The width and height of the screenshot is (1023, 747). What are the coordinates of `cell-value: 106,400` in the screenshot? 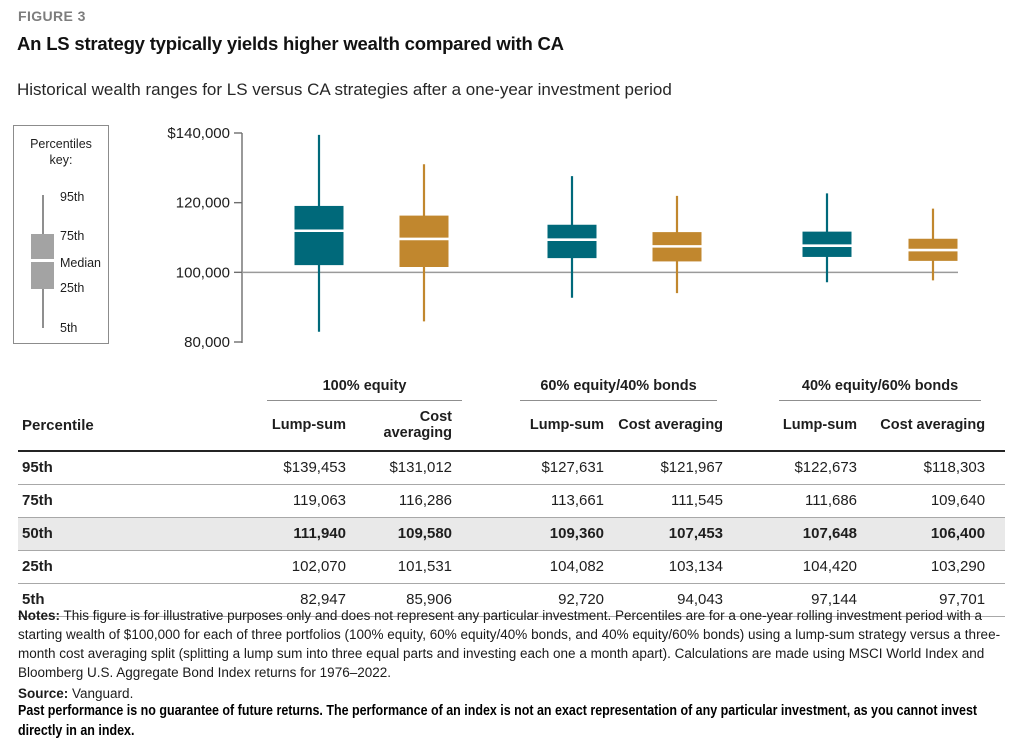 It's located at (933, 534).